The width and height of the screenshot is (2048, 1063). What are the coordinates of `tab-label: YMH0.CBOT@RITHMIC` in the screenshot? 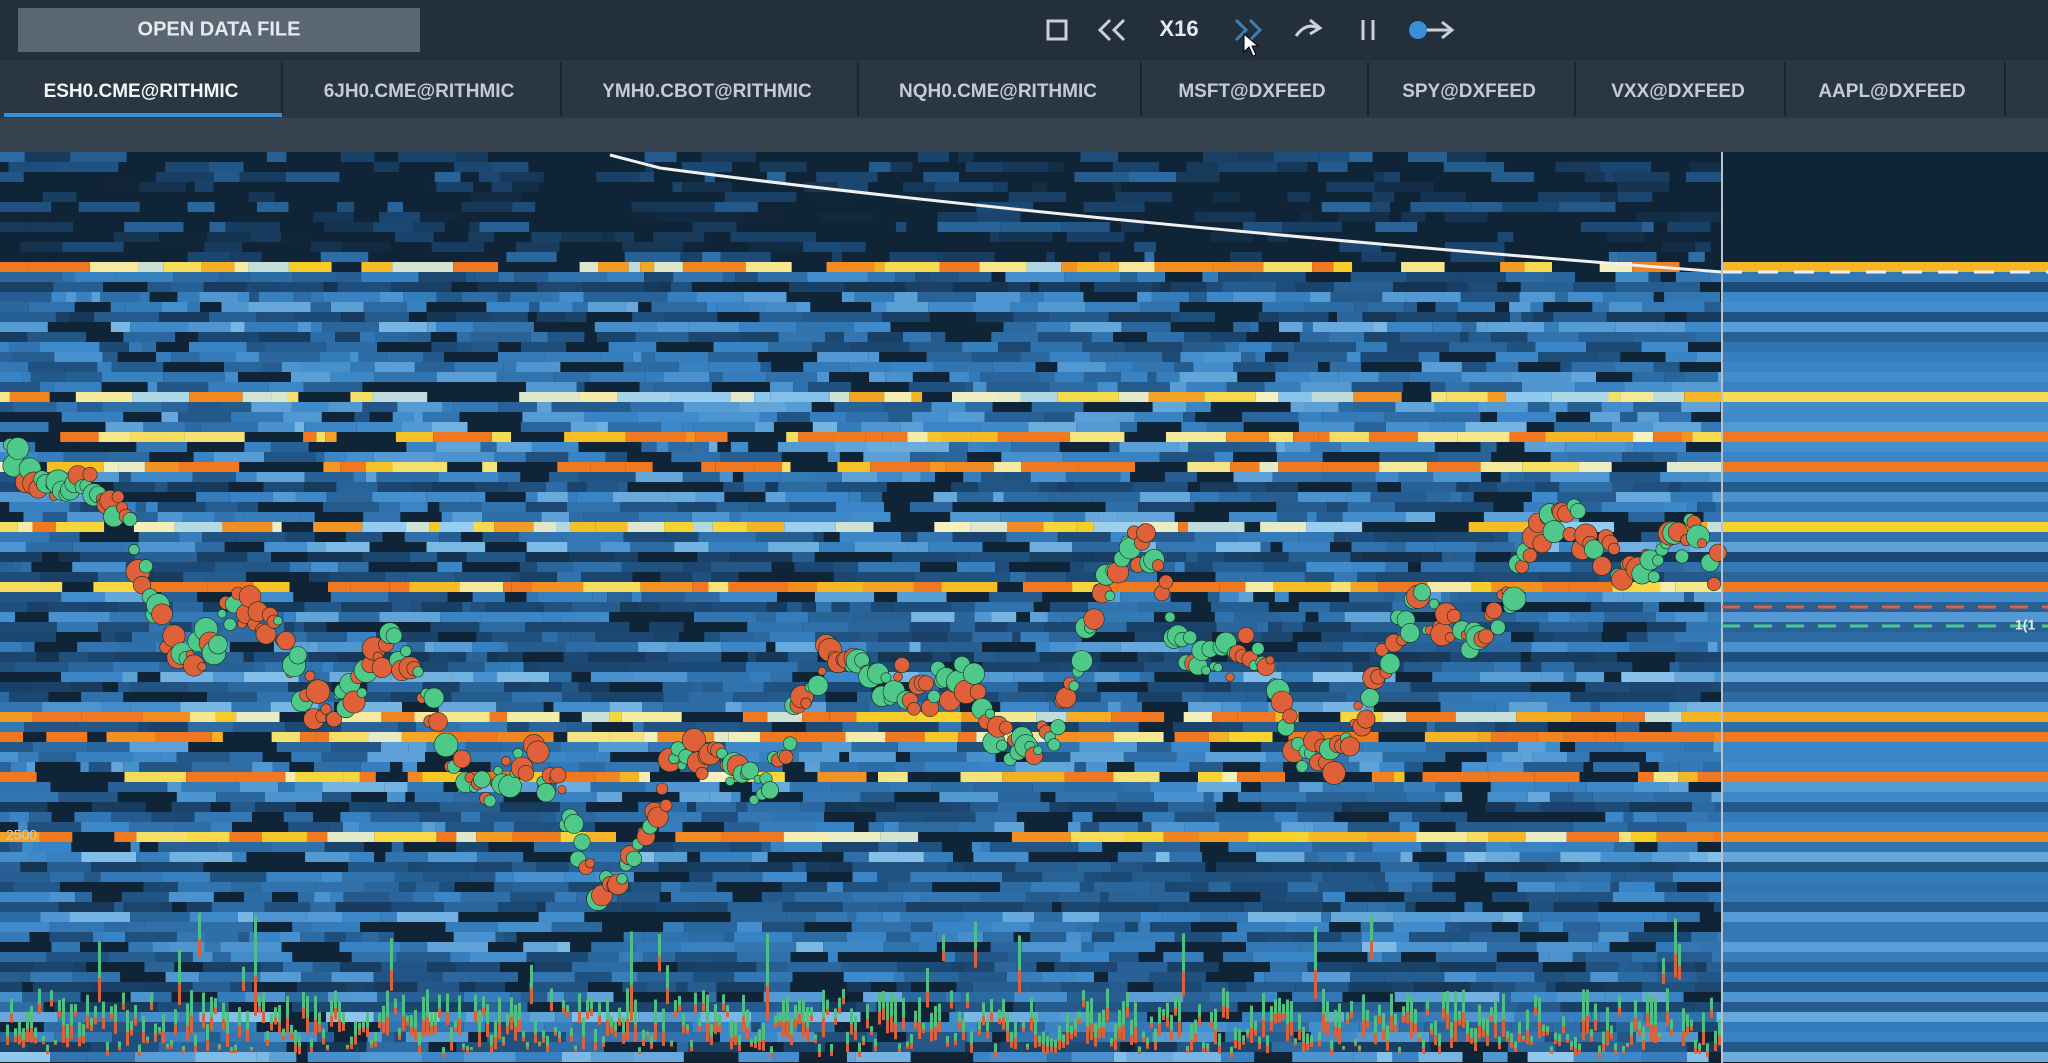 It's located at (707, 91).